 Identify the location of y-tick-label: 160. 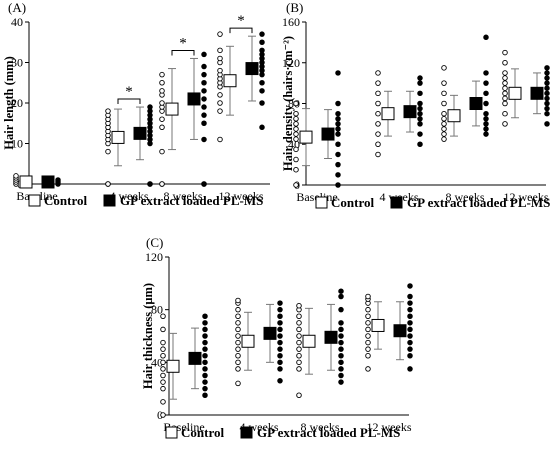
(291, 22).